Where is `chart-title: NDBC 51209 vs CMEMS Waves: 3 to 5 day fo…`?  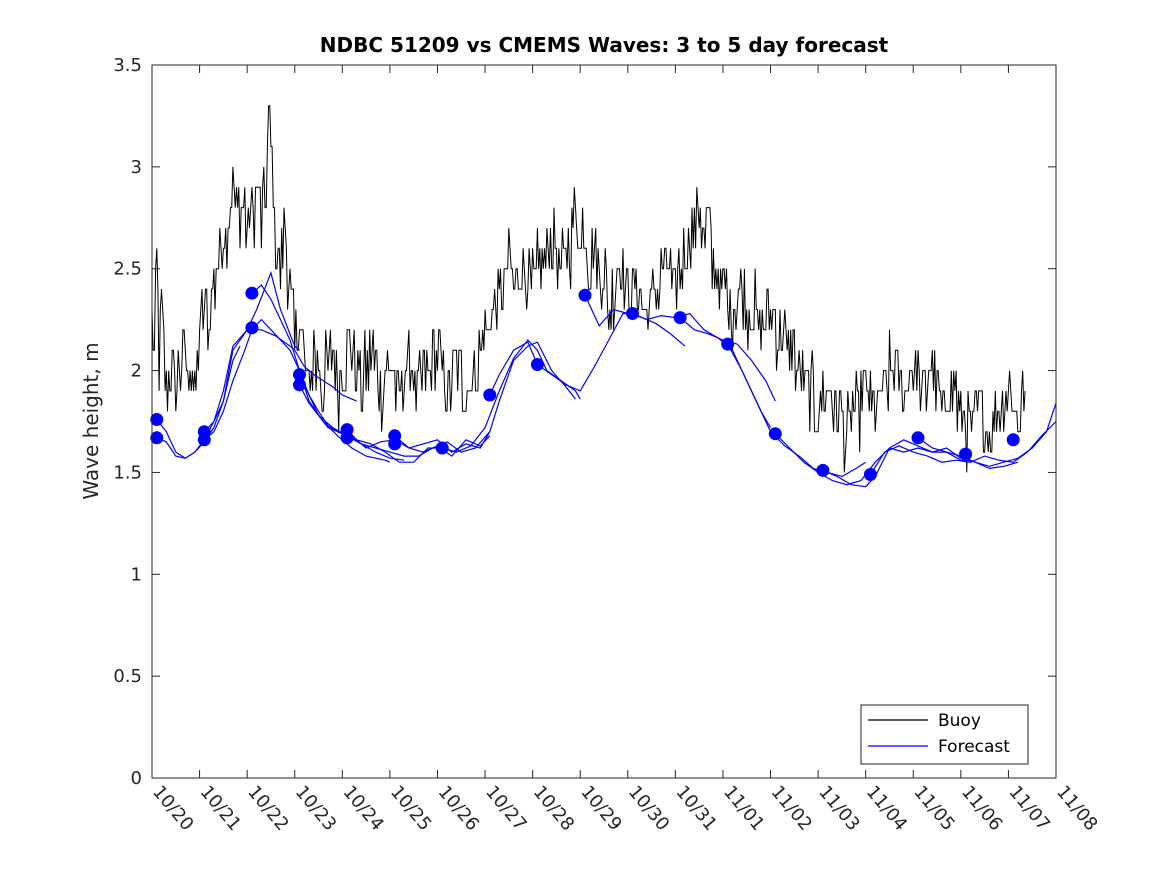
chart-title: NDBC 51209 vs CMEMS Waves: 3 to 5 day fo… is located at coordinates (604, 45).